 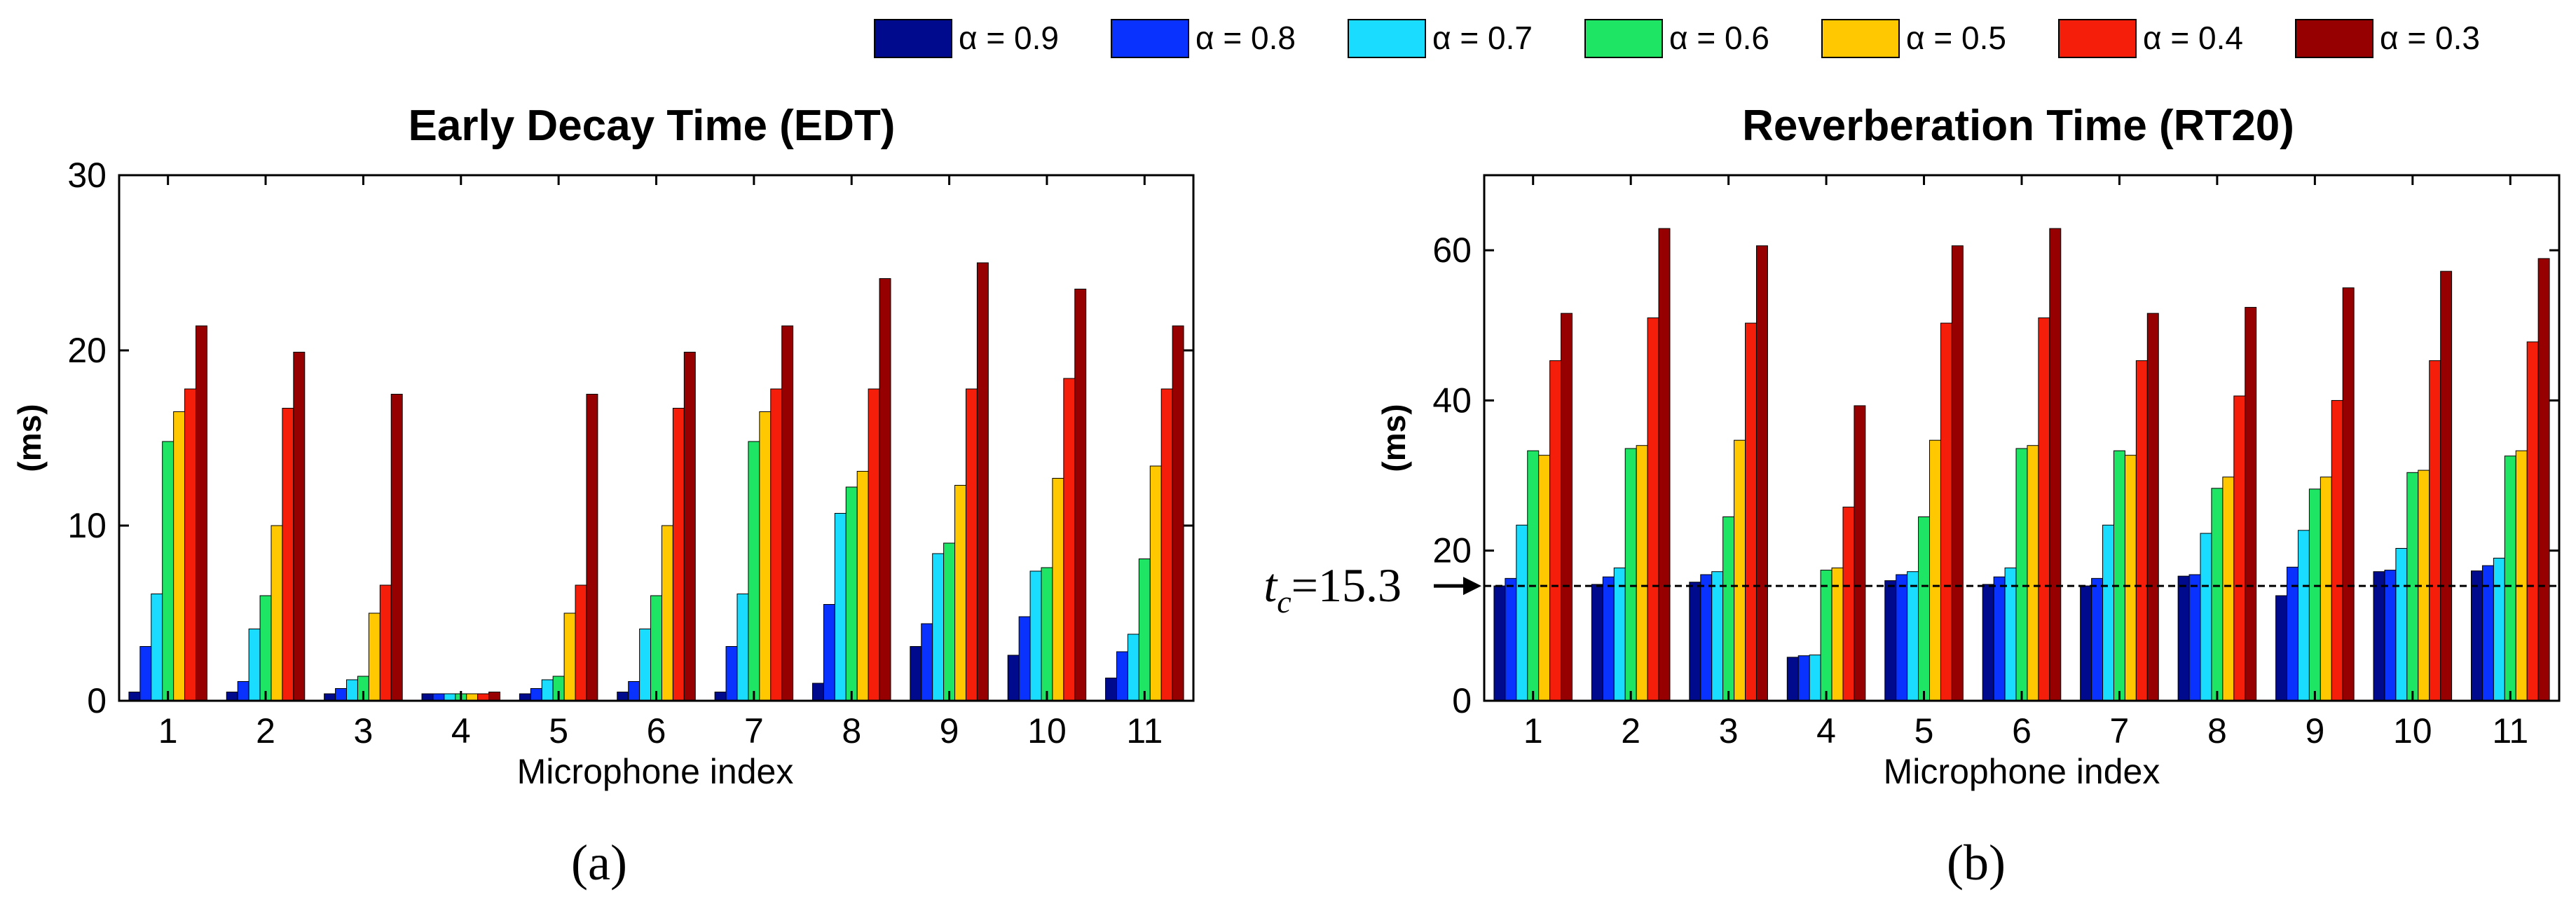 What do you see at coordinates (2430, 38) in the screenshot?
I see `legend-label: α = 0.3` at bounding box center [2430, 38].